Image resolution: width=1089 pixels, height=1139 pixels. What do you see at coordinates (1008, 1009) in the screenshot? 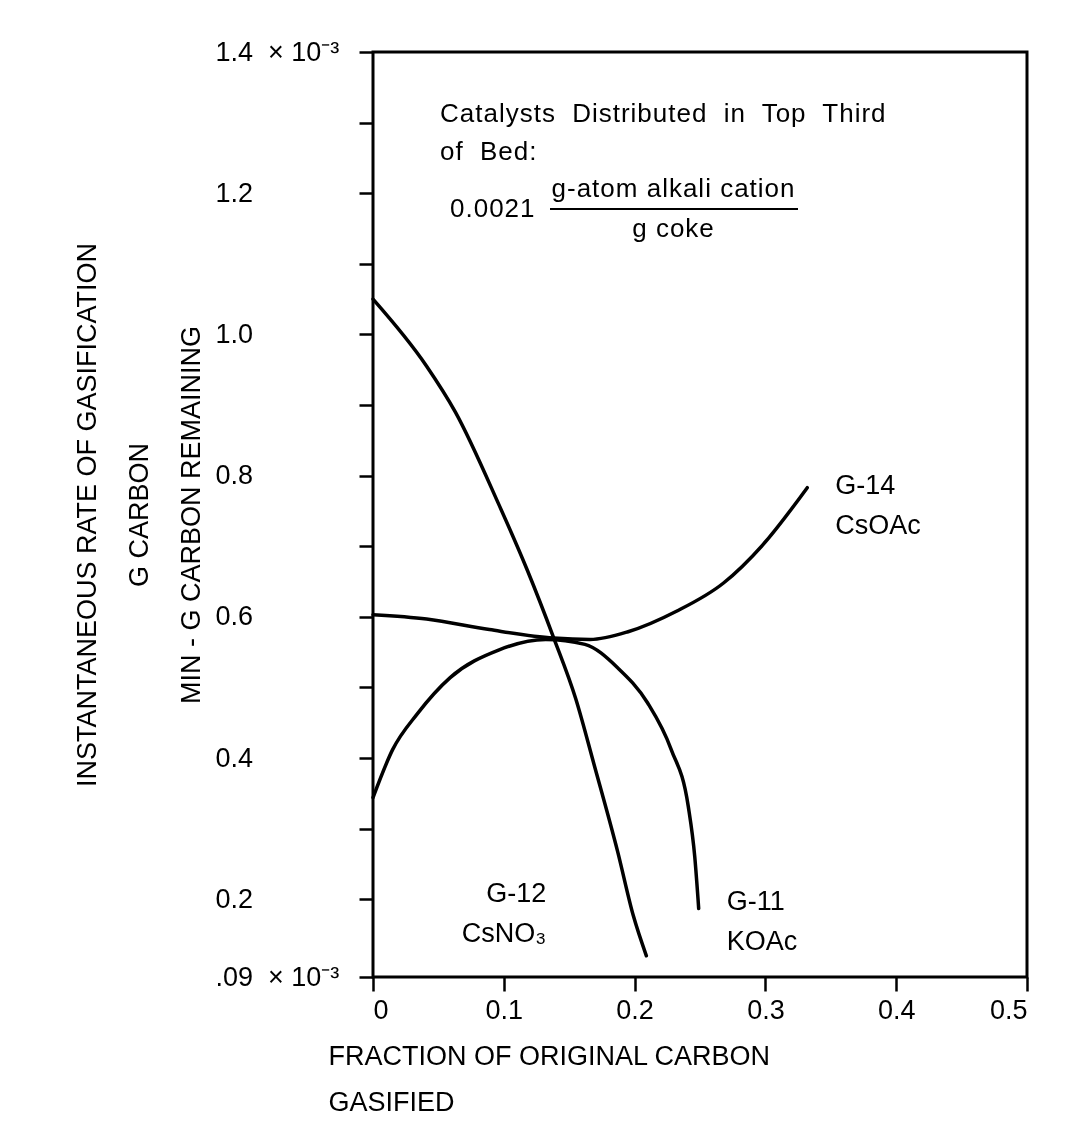
I see `x-tick-label: 0.5` at bounding box center [1008, 1009].